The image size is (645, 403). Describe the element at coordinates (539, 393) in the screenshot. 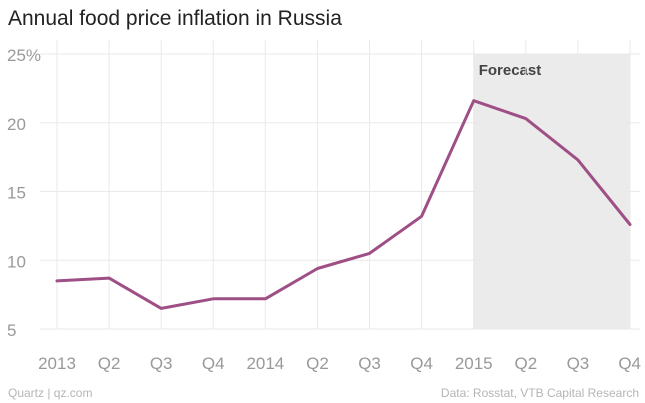

I see `footer-source: Data: Rosstat, VTB Capital Research` at that location.